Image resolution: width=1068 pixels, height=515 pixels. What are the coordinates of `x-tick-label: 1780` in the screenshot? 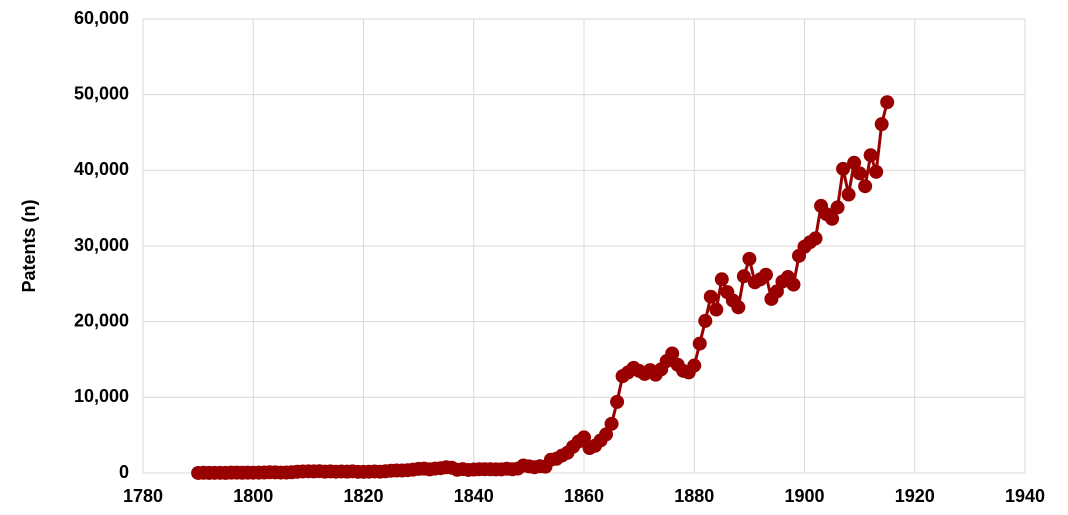 It's located at (143, 496).